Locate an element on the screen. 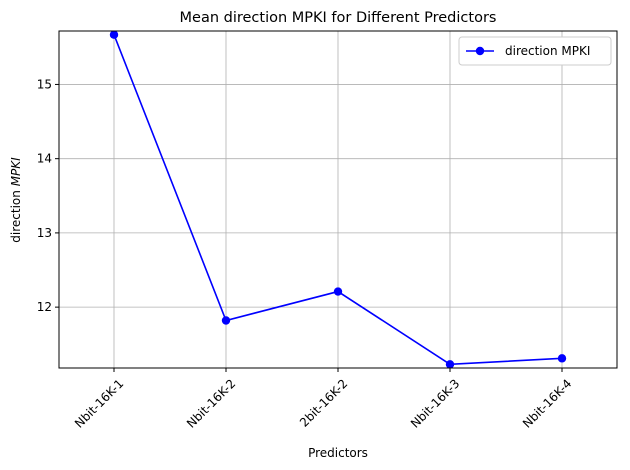 The image size is (630, 470). x-axis-label: Predictors is located at coordinates (338, 453).